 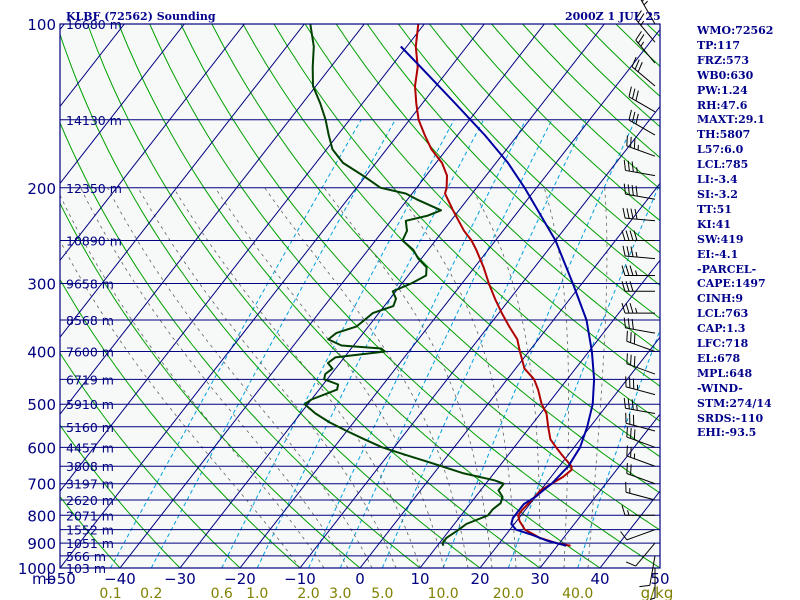 I want to click on mixing-ratio-tick-label: 0.2, so click(x=151, y=593).